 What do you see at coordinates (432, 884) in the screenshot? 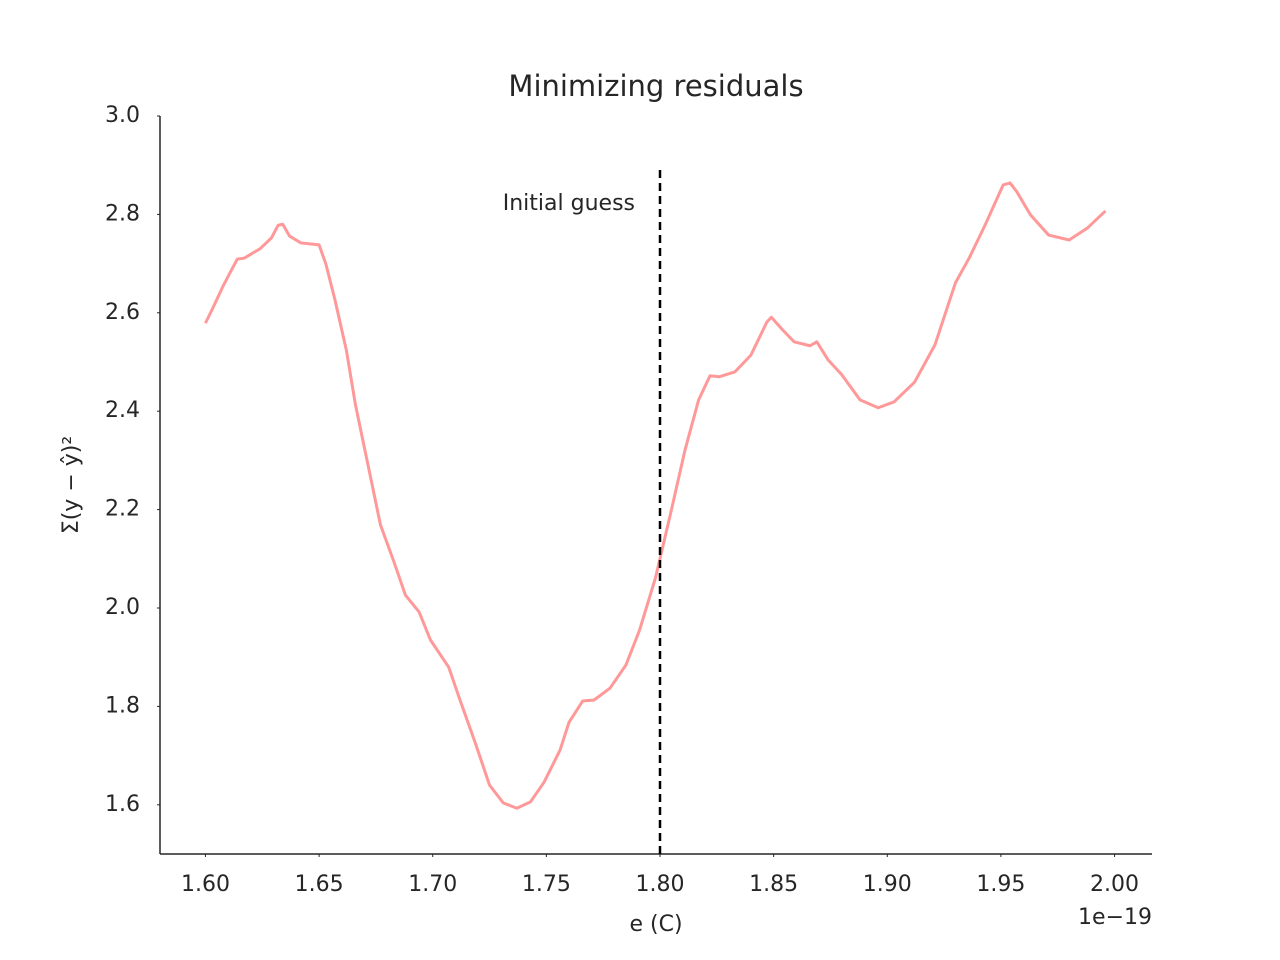
I see `x-tick-label: 1.70` at bounding box center [432, 884].